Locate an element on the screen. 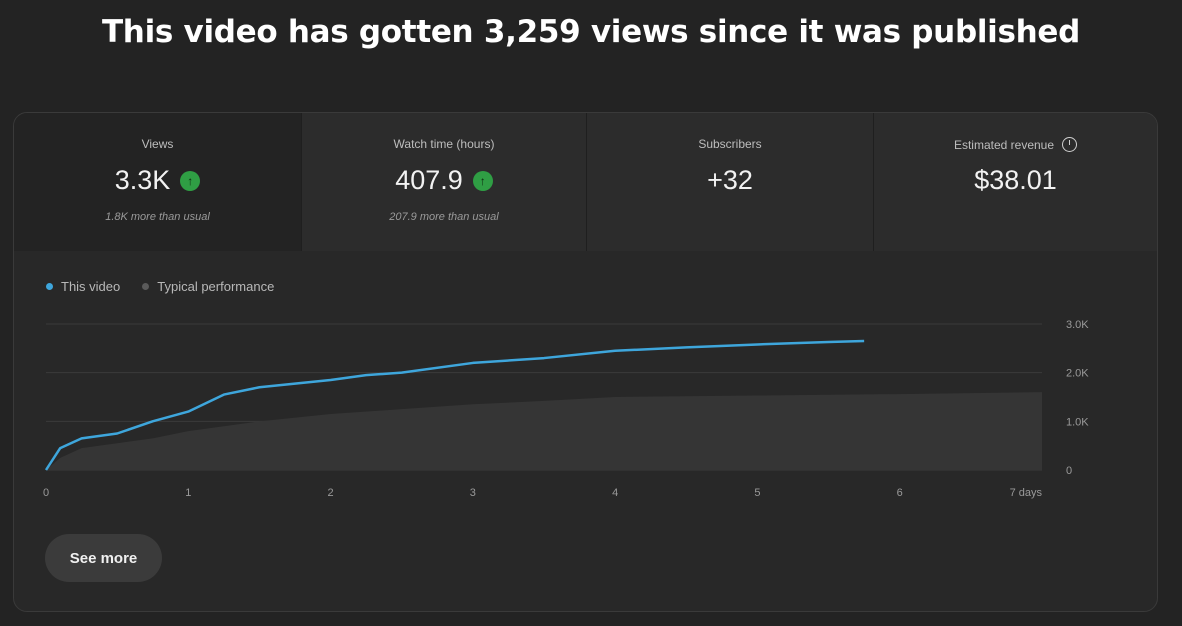 The width and height of the screenshot is (1182, 626). y-tick-label: 1.0K is located at coordinates (1077, 422).